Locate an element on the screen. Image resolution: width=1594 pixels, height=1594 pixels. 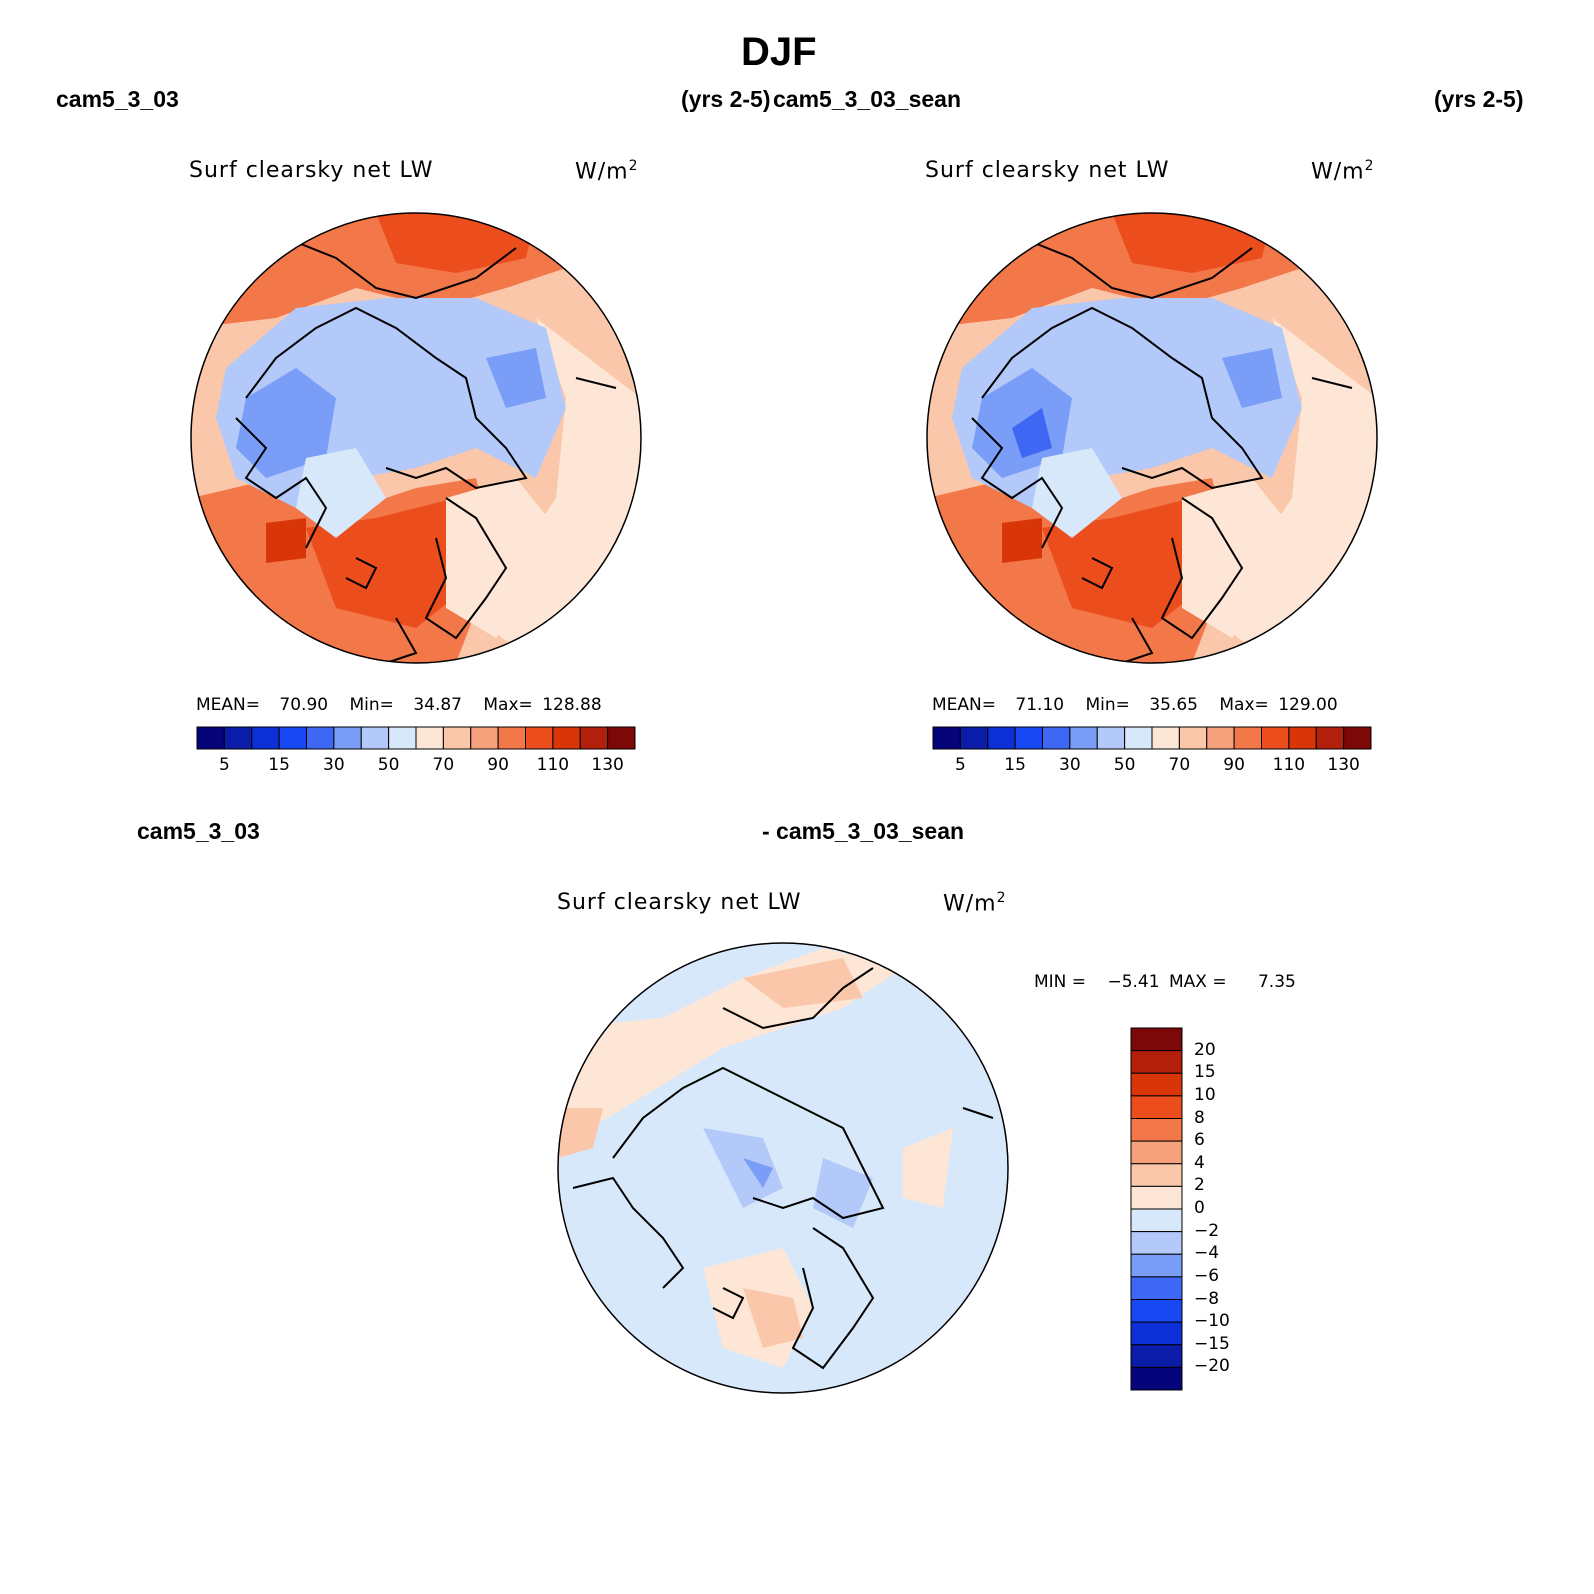
colorbar-tick-label: 90 is located at coordinates (498, 765).